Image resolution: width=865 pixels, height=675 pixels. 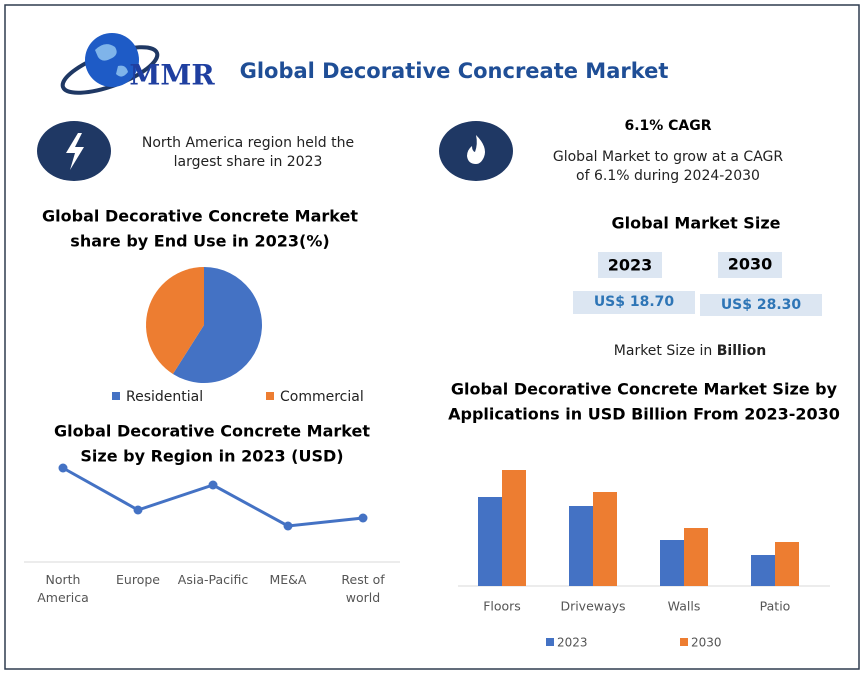 What do you see at coordinates (572, 643) in the screenshot?
I see `legend-label: 2023` at bounding box center [572, 643].